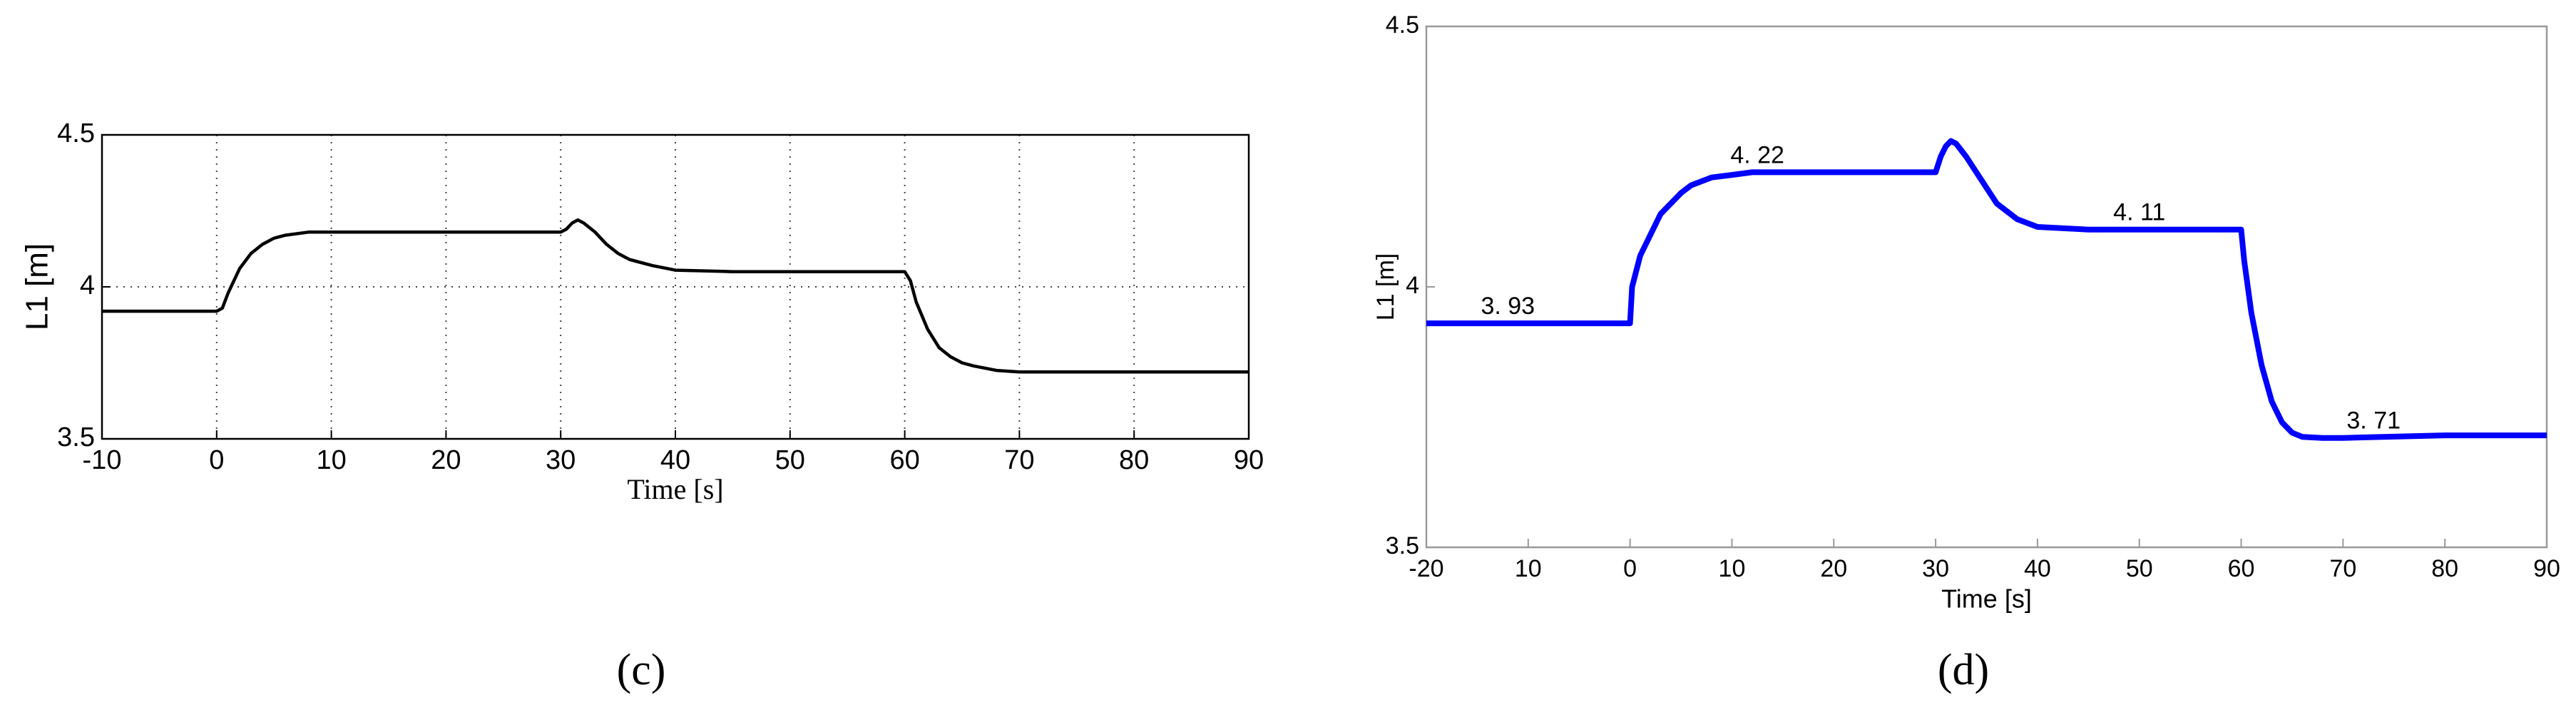 The width and height of the screenshot is (2576, 715). I want to click on x-tick-label: -20, so click(1426, 568).